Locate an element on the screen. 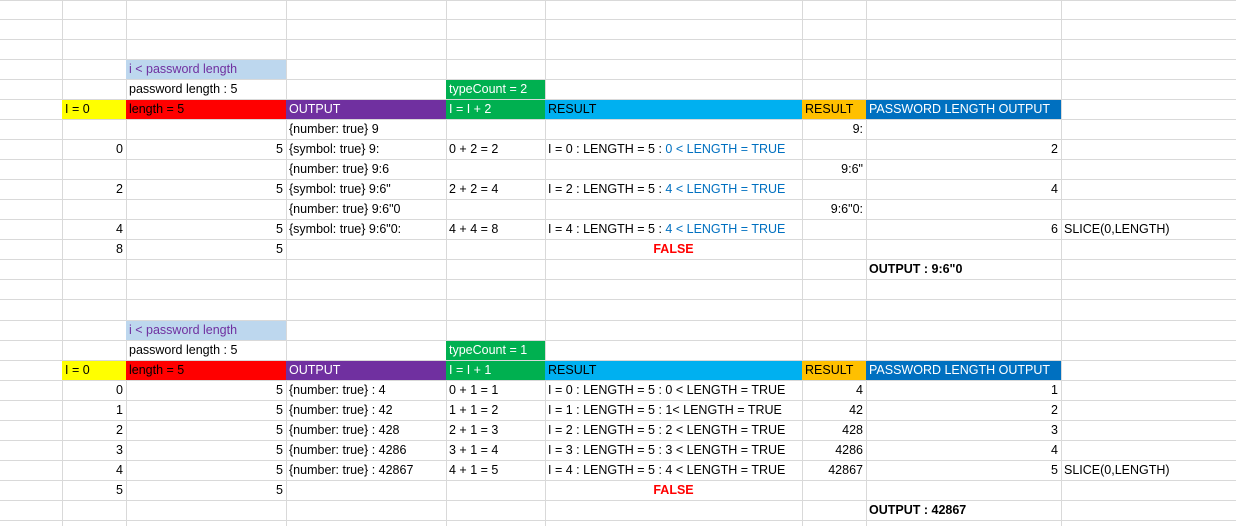 The height and width of the screenshot is (526, 1236). final-output-cell: OUTPUT : 42867 is located at coordinates (918, 510).